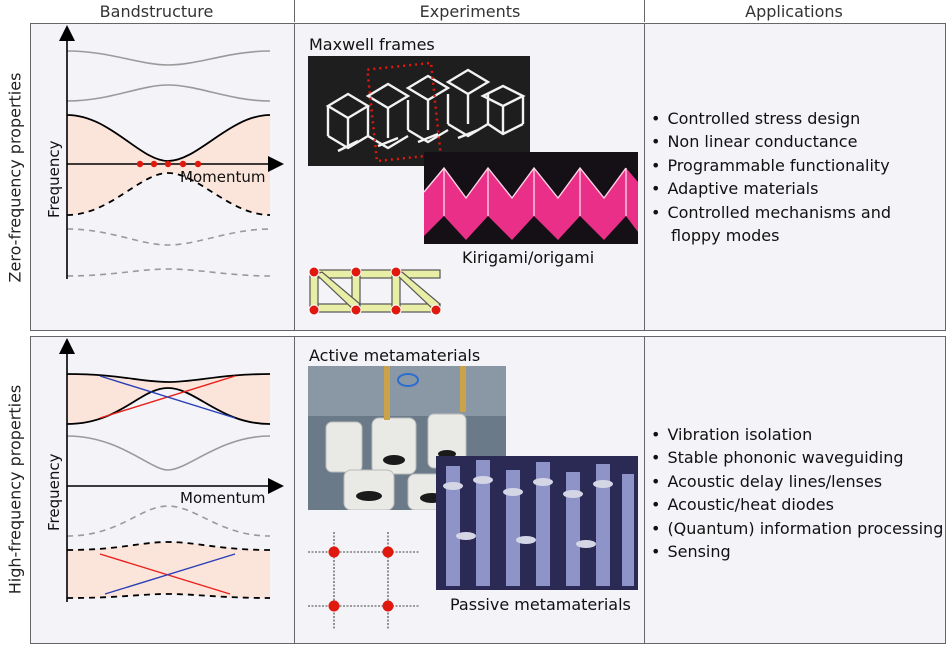 This screenshot has width=946, height=646. What do you see at coordinates (164, 152) in the screenshot?
I see `bandstructure-zero: Momentum Frequency` at bounding box center [164, 152].